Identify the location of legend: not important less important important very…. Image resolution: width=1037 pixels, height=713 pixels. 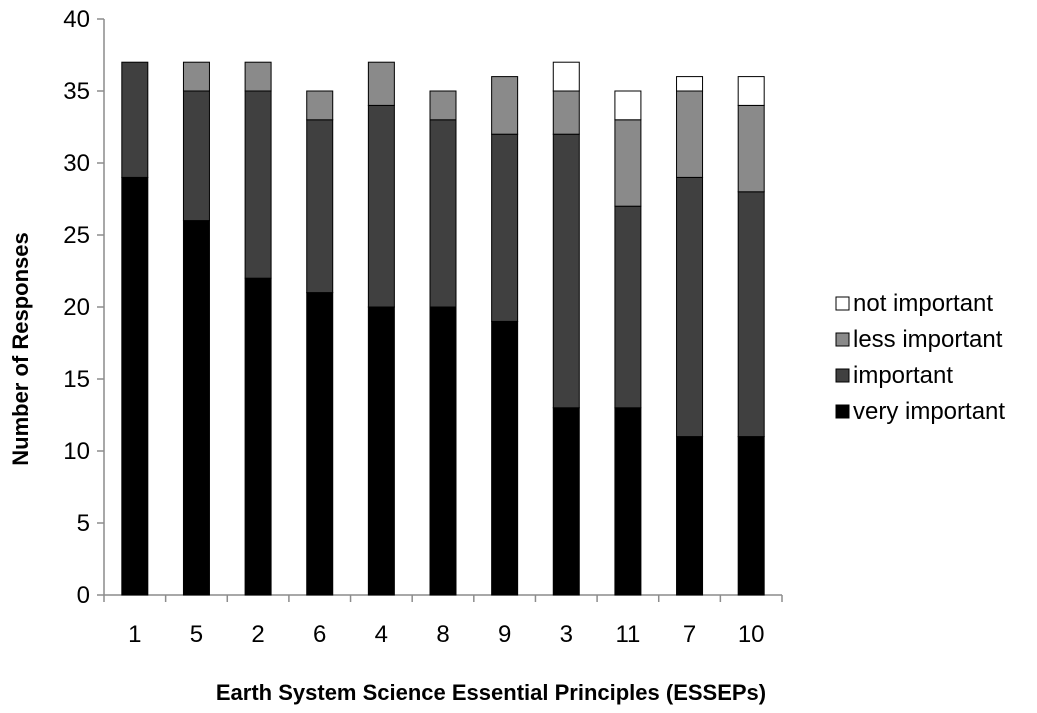
(920, 357).